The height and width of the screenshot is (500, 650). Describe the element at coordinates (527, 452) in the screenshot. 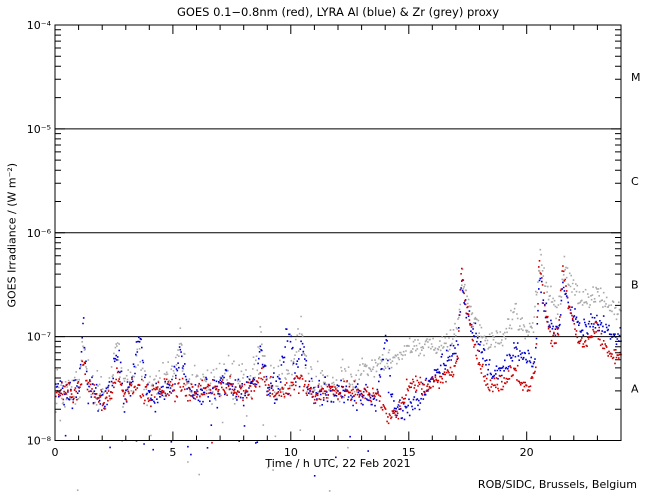

I see `x-tick-label: 20` at that location.